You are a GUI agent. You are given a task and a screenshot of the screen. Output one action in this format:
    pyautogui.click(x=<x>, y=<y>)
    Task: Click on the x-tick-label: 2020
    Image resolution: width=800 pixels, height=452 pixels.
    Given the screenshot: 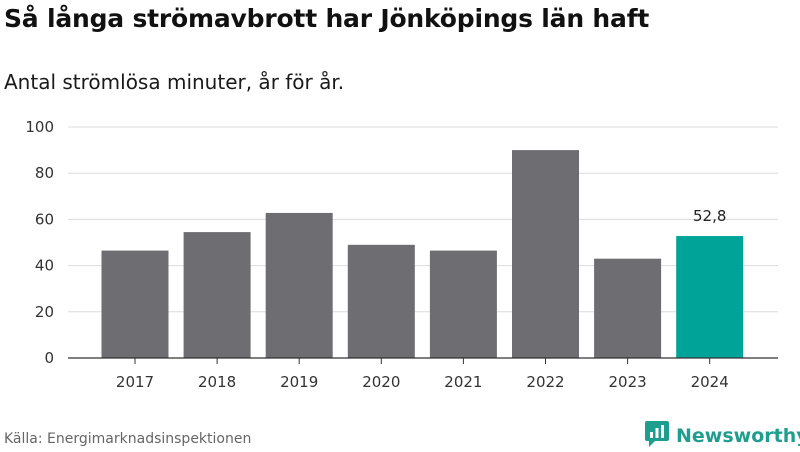 What is the action you would take?
    pyautogui.click(x=381, y=382)
    